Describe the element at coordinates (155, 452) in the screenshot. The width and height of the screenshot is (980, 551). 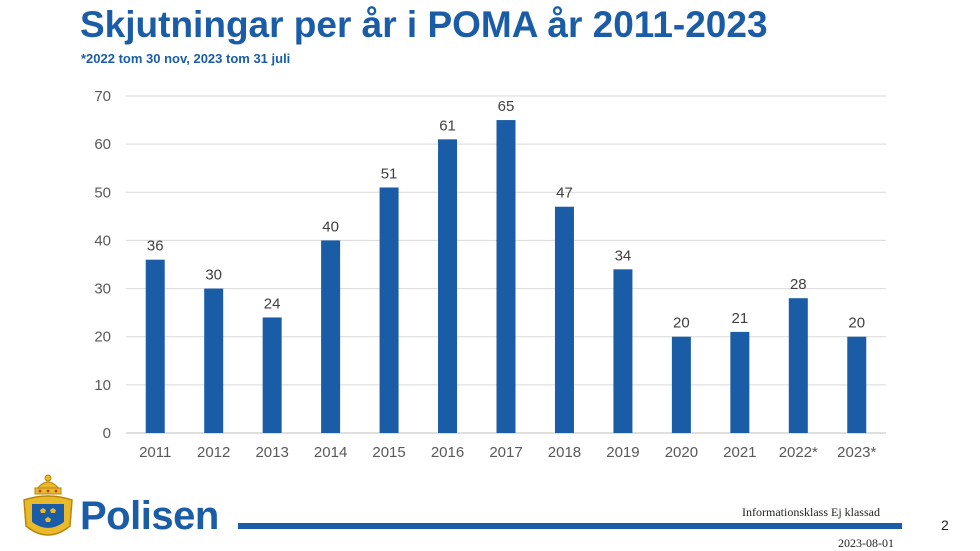
I see `x-tick-label: 2011` at that location.